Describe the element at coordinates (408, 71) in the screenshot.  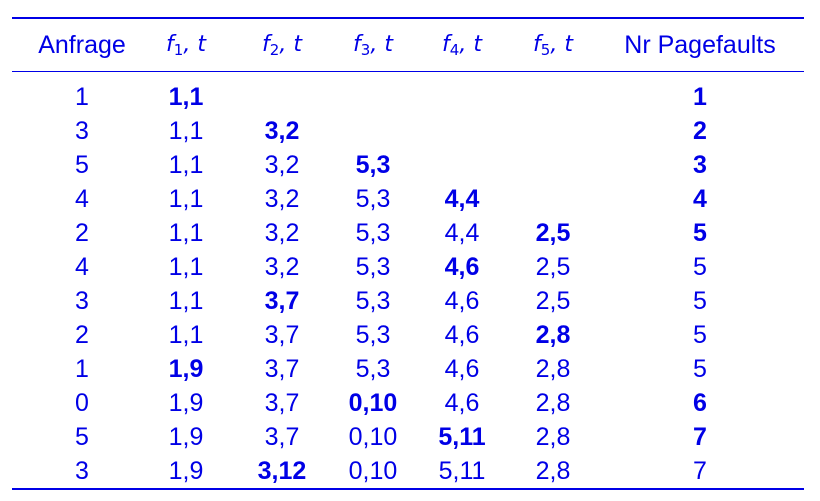
I see `table-header-rule` at that location.